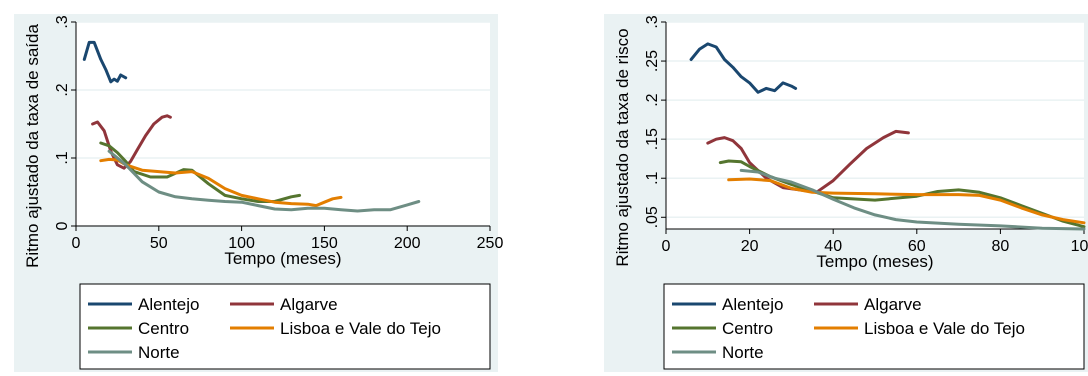  I want to click on series-line-centro, so click(902, 194).